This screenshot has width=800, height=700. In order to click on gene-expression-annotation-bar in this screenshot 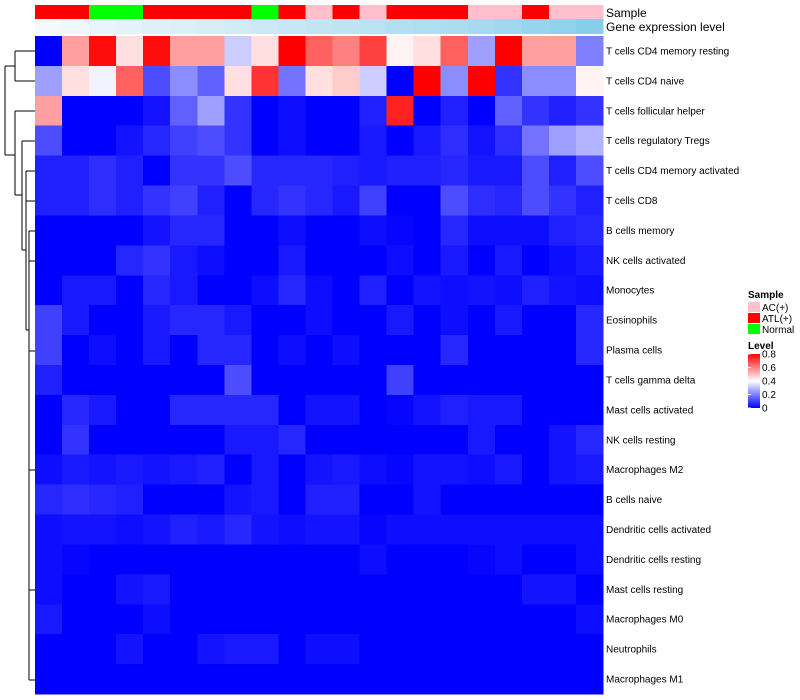, I will do `click(319, 26)`.